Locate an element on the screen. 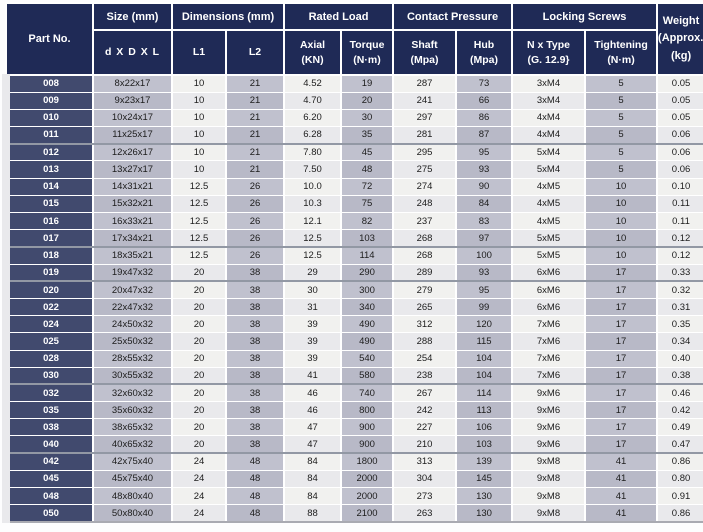  spec-cell: 313 is located at coordinates (425, 462).